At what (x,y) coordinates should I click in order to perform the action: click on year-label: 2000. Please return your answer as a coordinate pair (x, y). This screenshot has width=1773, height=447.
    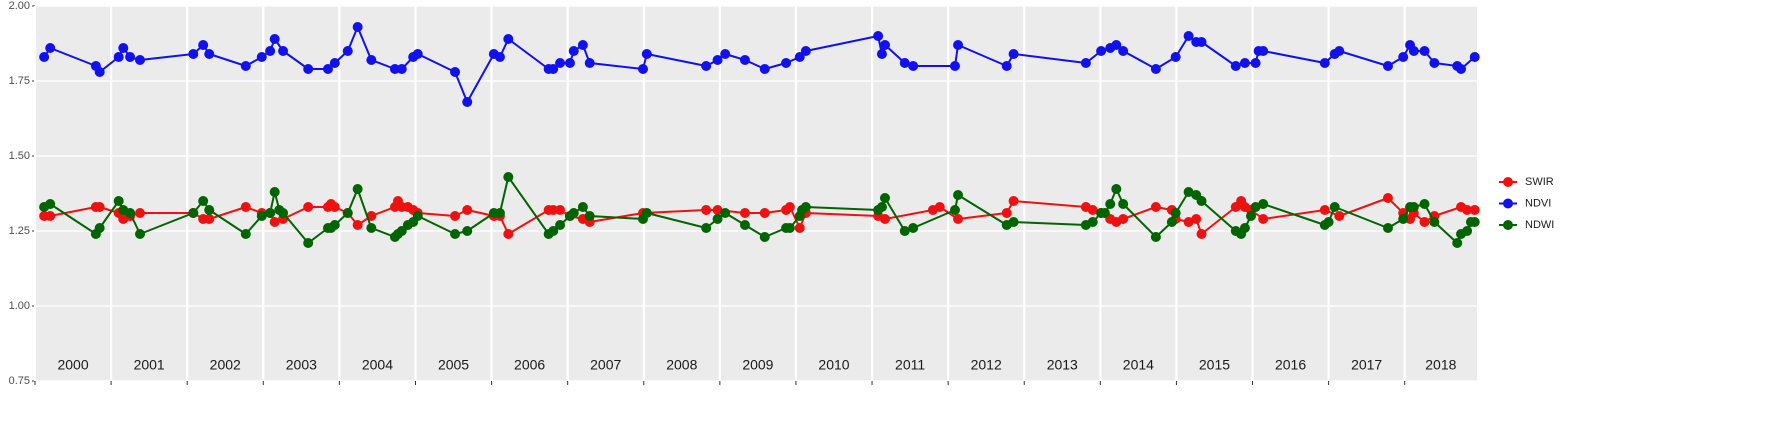
    Looking at the image, I should click on (72, 365).